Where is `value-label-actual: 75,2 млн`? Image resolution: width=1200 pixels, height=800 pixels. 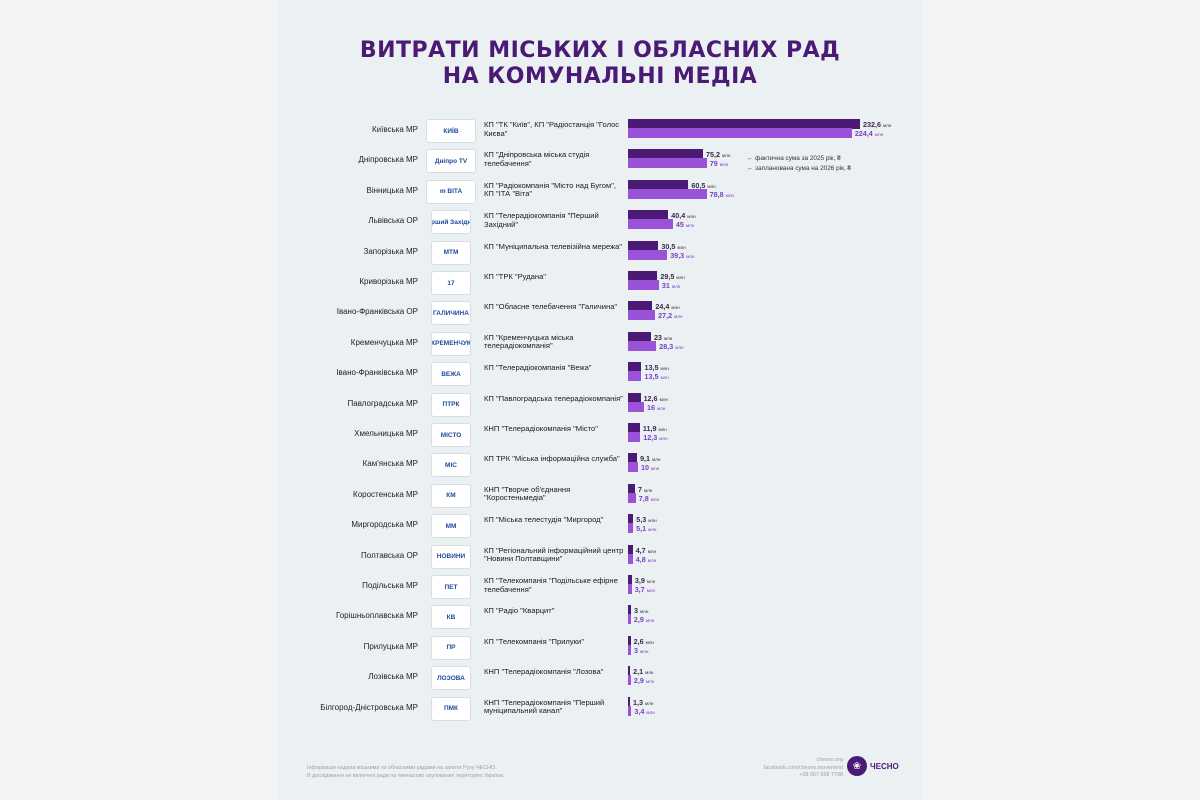 value-label-actual: 75,2 млн is located at coordinates (718, 155).